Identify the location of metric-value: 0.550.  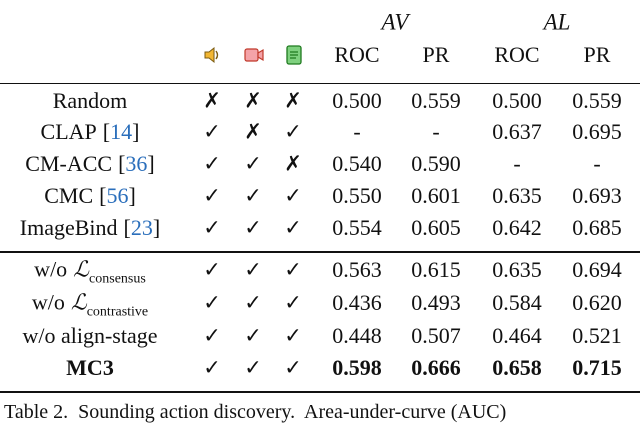
(357, 195).